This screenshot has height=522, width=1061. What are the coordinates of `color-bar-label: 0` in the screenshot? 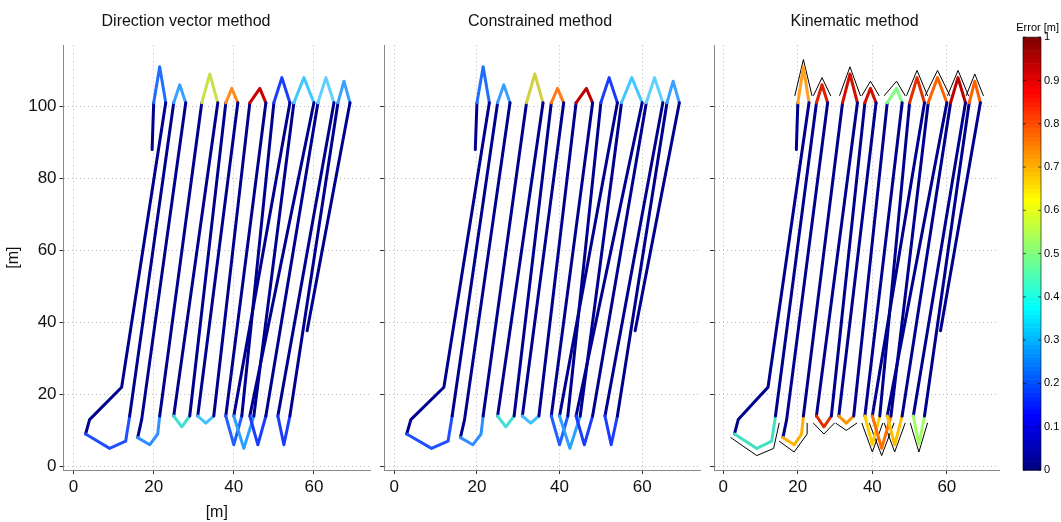 It's located at (1047, 469).